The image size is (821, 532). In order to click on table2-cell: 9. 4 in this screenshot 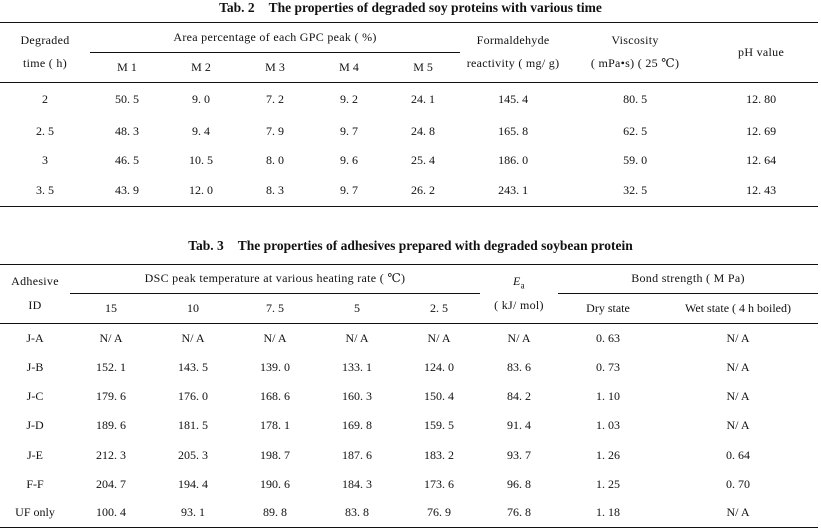, I will do `click(201, 131)`.